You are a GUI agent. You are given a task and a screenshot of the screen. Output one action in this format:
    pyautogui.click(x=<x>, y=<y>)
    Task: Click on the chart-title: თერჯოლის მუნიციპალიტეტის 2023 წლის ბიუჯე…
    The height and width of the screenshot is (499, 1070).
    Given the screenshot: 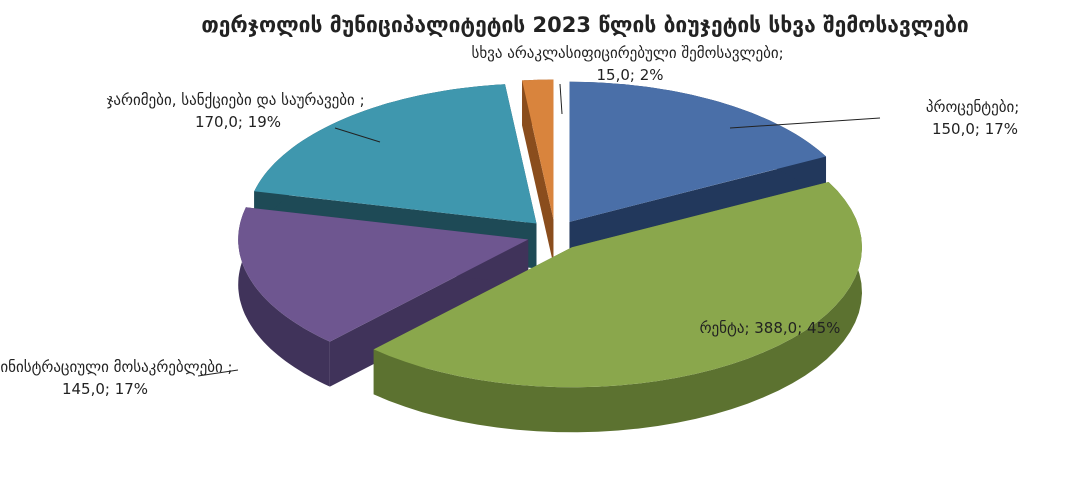 What is the action you would take?
    pyautogui.click(x=584, y=25)
    